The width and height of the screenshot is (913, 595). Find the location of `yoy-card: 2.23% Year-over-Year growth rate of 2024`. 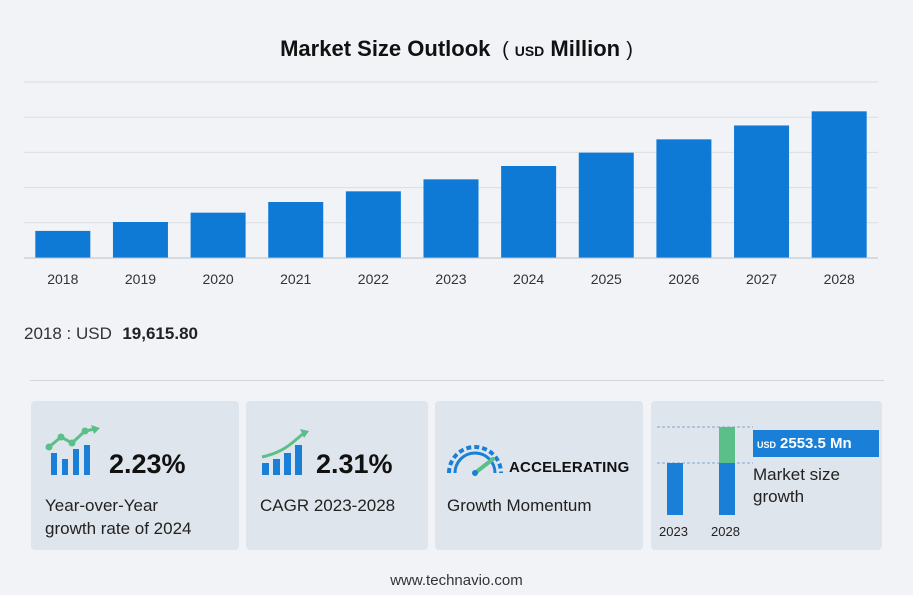

yoy-card: 2.23% Year-over-Year growth rate of 2024 is located at coordinates (135, 475).